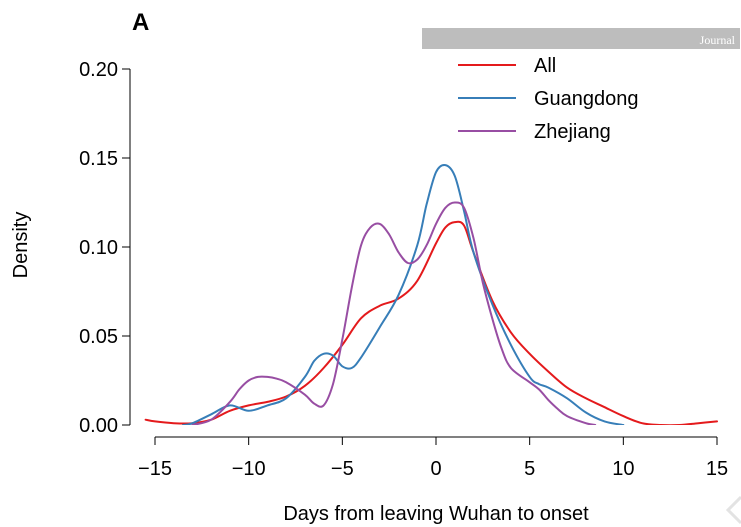 The height and width of the screenshot is (527, 741). What do you see at coordinates (545, 66) in the screenshot?
I see `legend-label-all: All` at bounding box center [545, 66].